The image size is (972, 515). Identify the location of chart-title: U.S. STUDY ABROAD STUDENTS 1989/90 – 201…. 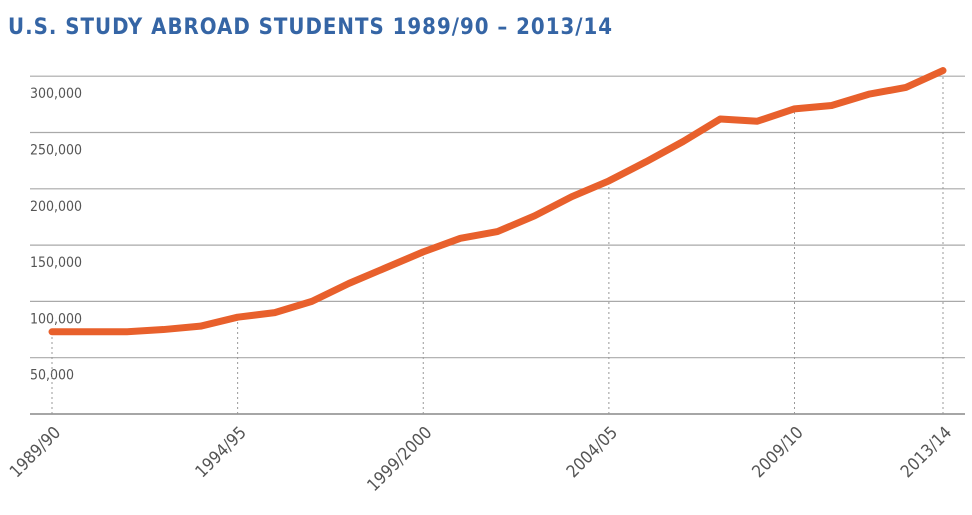
(310, 27).